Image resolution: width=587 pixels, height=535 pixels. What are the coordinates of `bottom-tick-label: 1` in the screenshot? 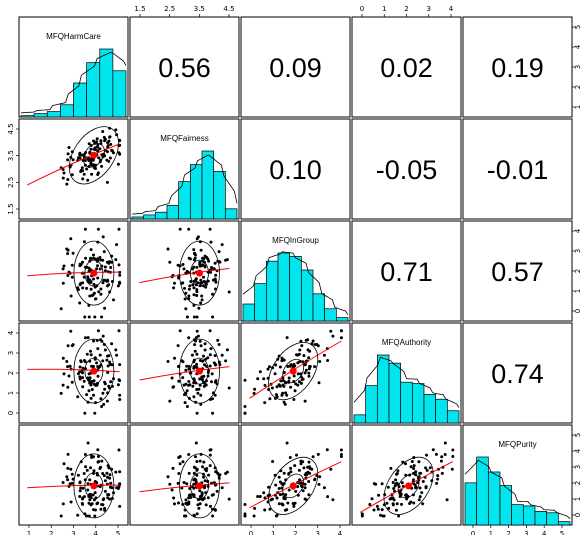 It's located at (29, 532).